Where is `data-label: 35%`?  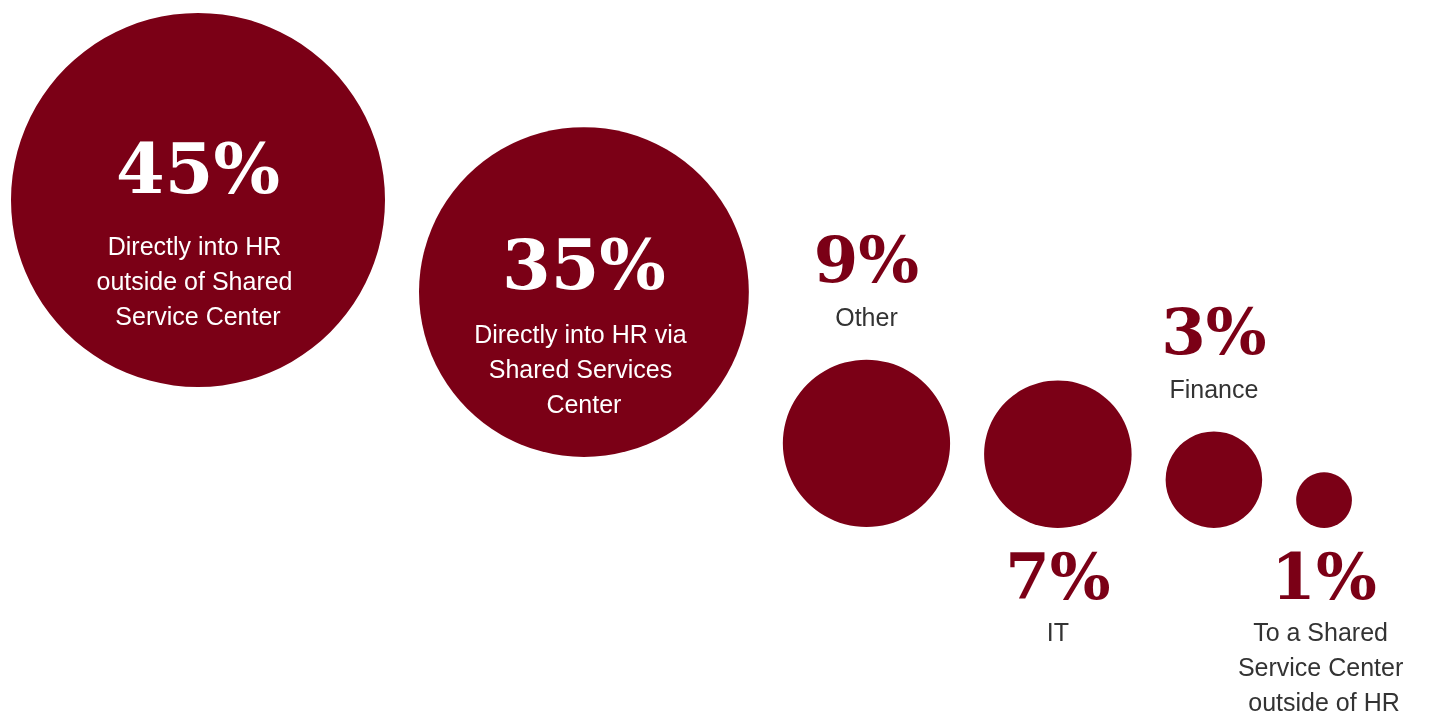 data-label: 35% is located at coordinates (583, 264).